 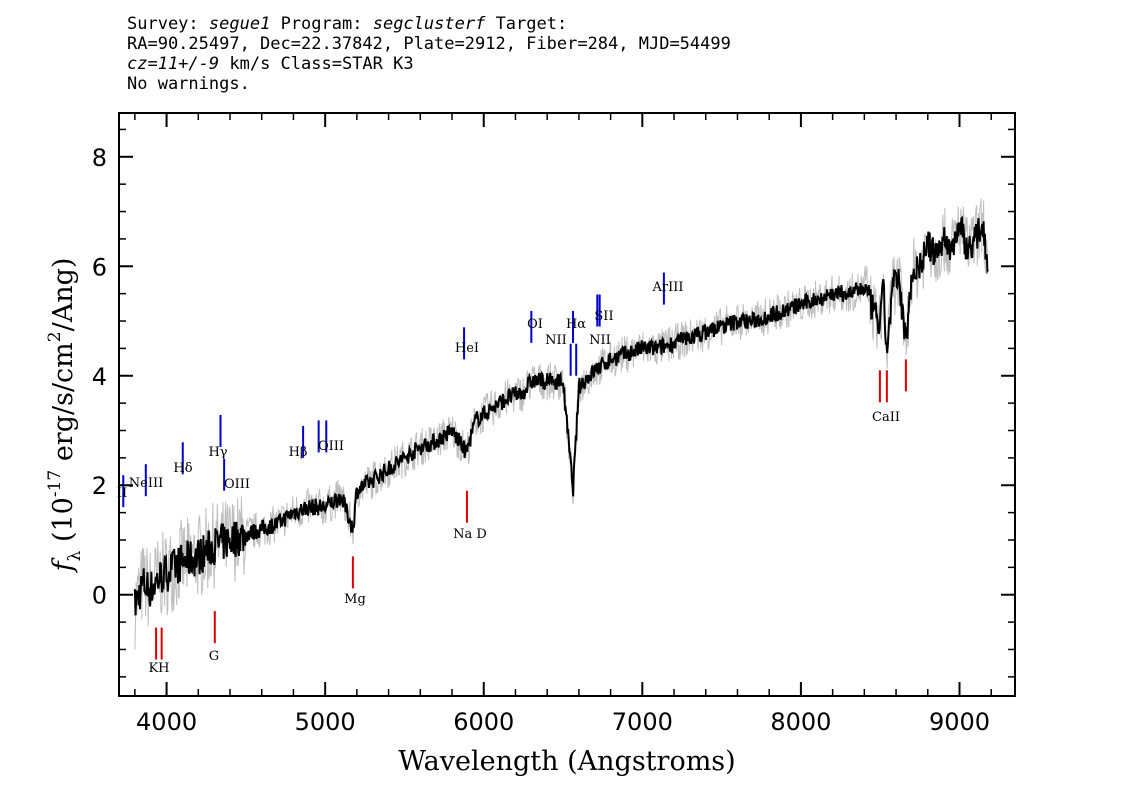 I want to click on program-value: segclusterf, so click(x=429, y=24).